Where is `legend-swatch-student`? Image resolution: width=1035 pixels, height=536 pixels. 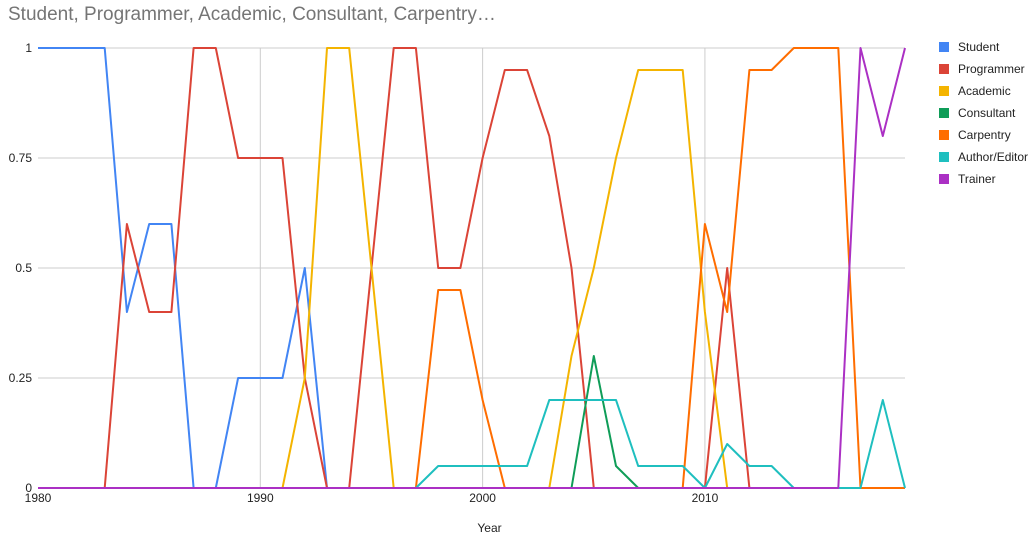
legend-swatch-student is located at coordinates (944, 47).